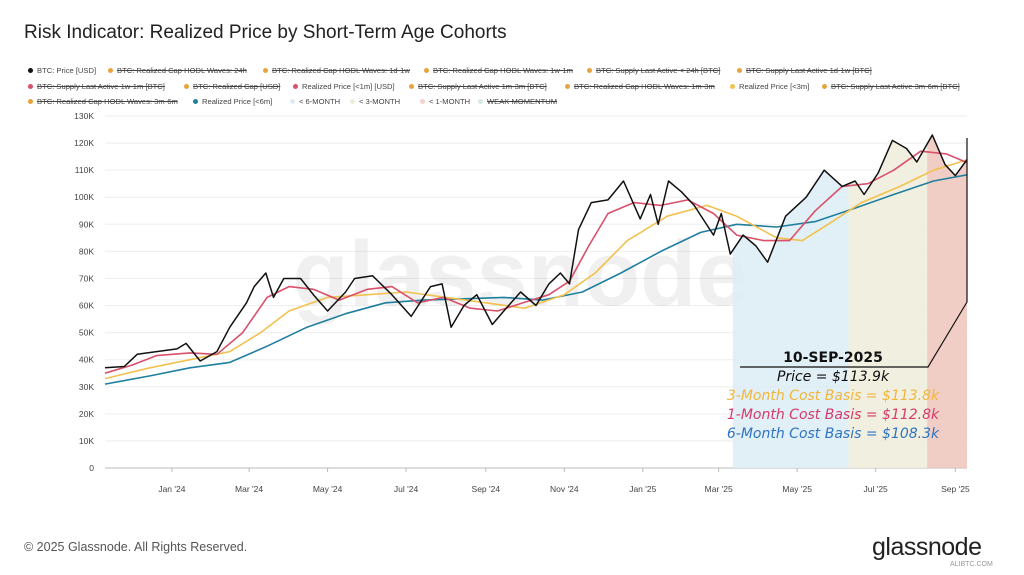 Image resolution: width=1024 pixels, height=575 pixels. I want to click on y-tick-label: 110K, so click(85, 170).